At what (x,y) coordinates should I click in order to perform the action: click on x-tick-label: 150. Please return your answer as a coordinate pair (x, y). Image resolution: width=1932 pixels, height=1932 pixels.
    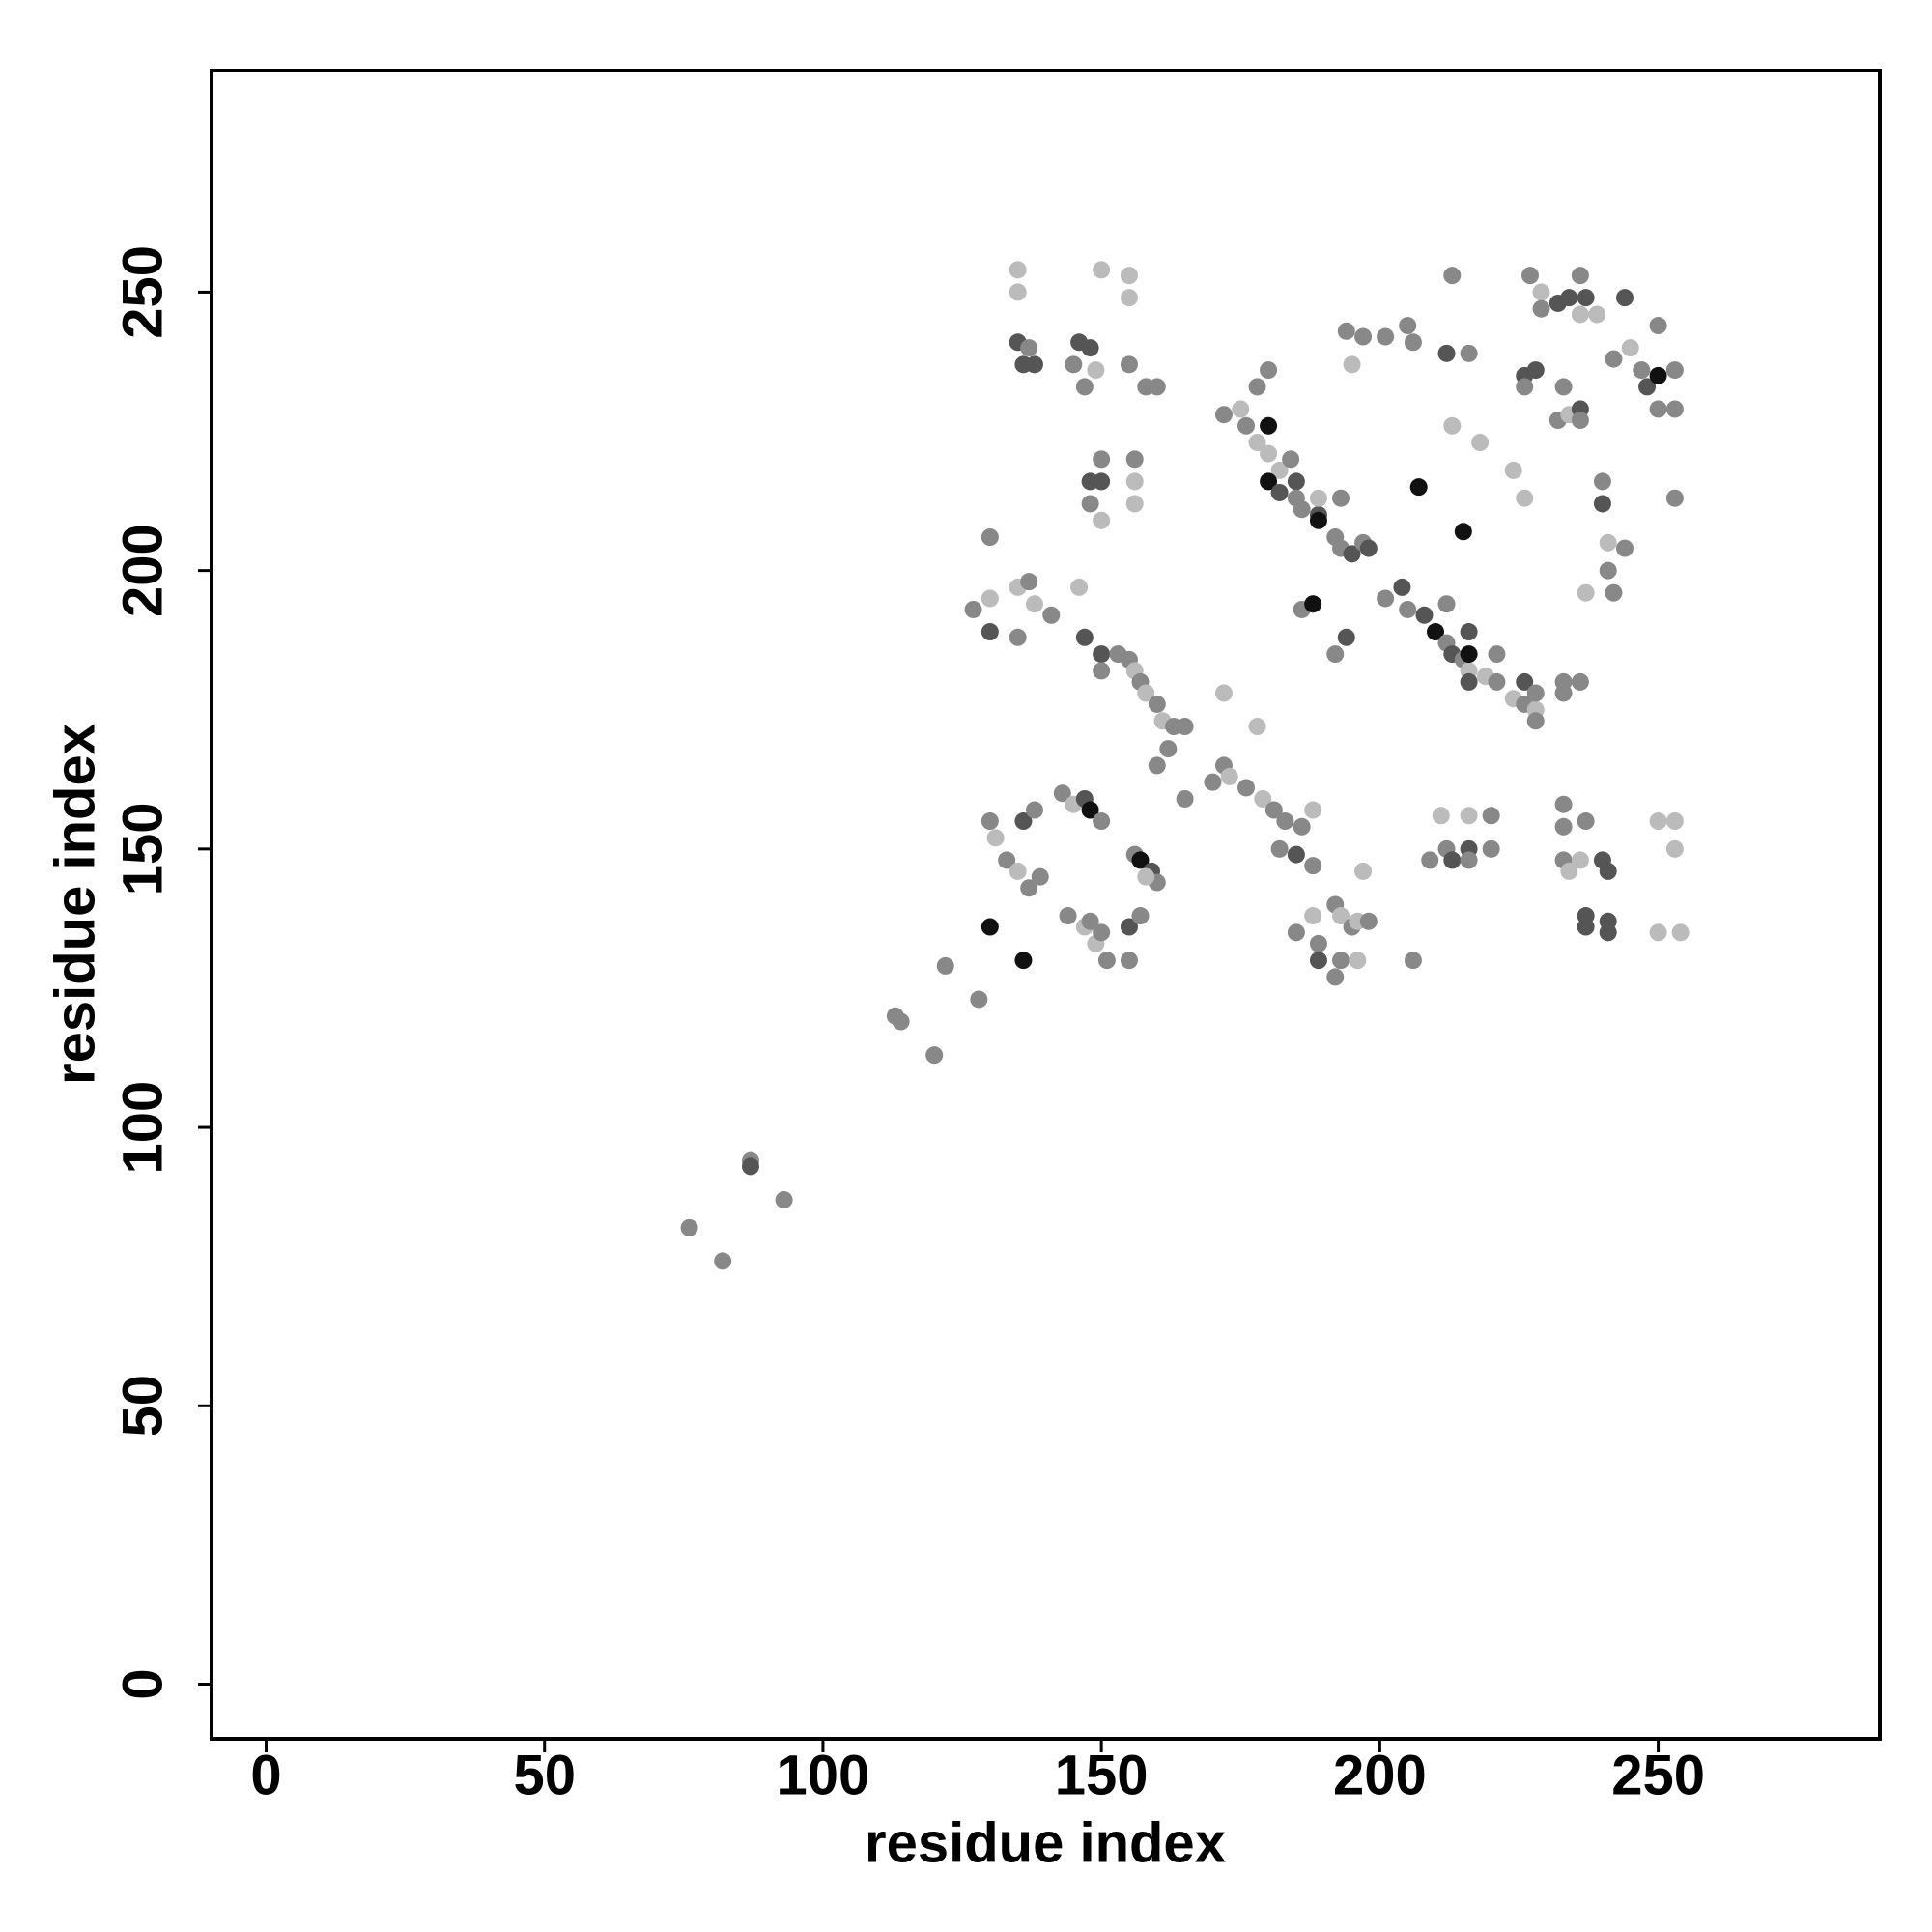
    Looking at the image, I should click on (1102, 1775).